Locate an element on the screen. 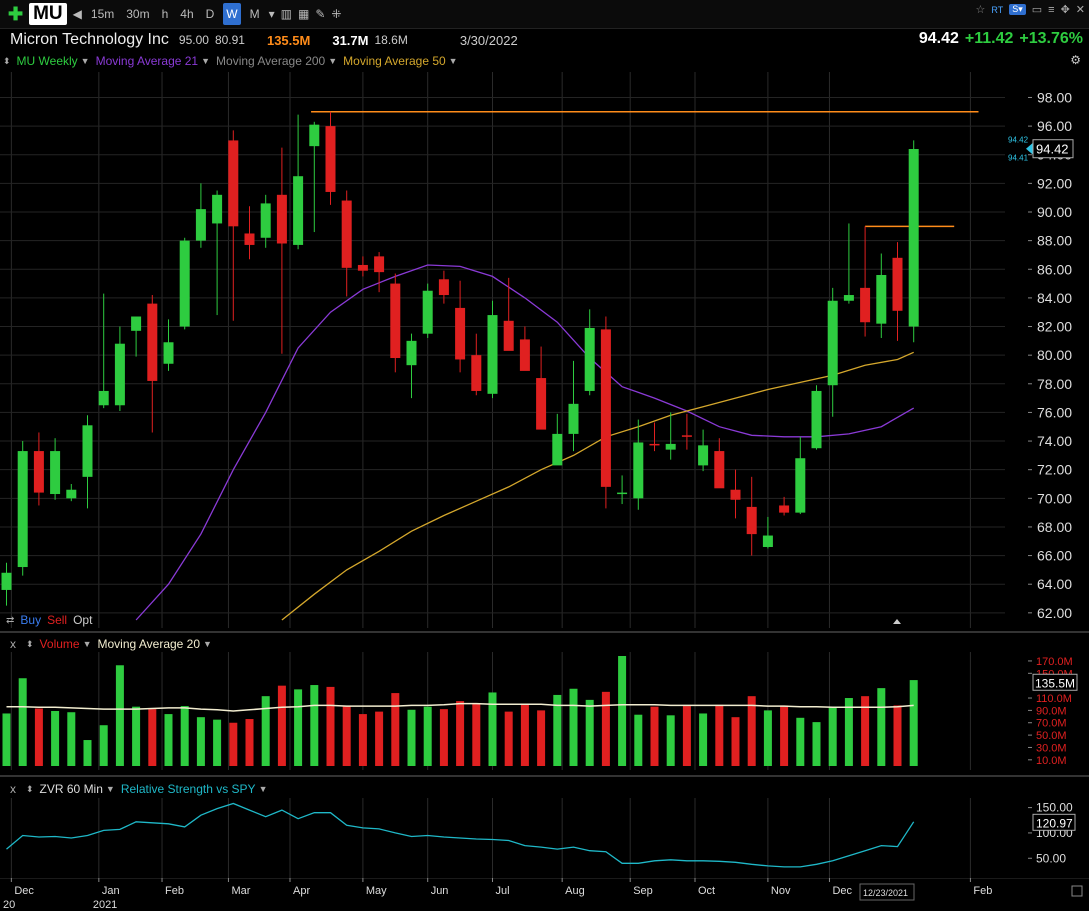  last-rs-box is located at coordinates (1054, 822).